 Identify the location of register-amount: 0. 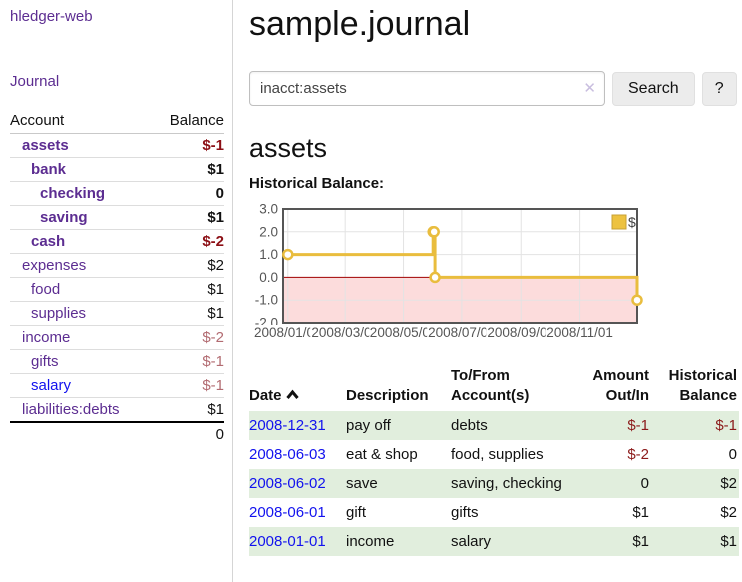
(644, 483).